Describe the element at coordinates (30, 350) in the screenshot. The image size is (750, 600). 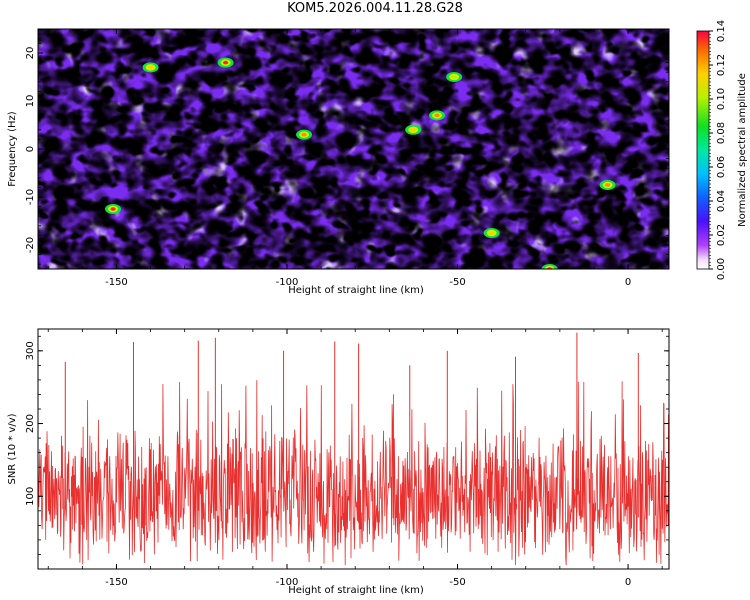
I see `y-tick-label: 300` at that location.